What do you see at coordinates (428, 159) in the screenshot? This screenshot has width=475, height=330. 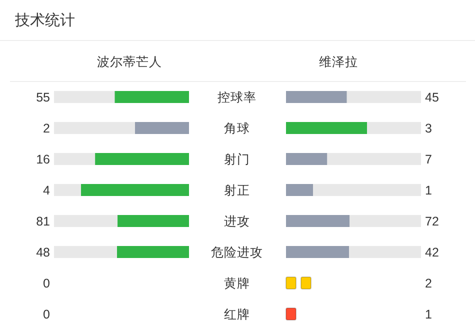 I see `data-label: 7` at bounding box center [428, 159].